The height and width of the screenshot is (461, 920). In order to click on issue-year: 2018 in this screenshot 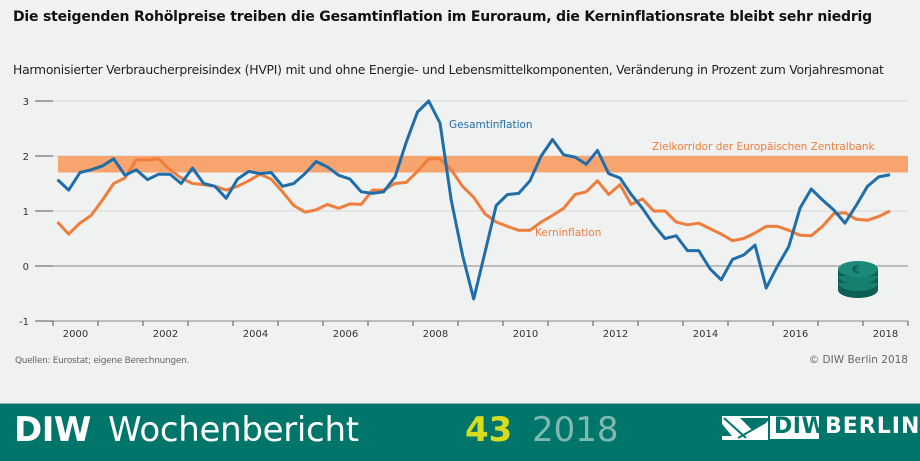, I will do `click(575, 430)`.